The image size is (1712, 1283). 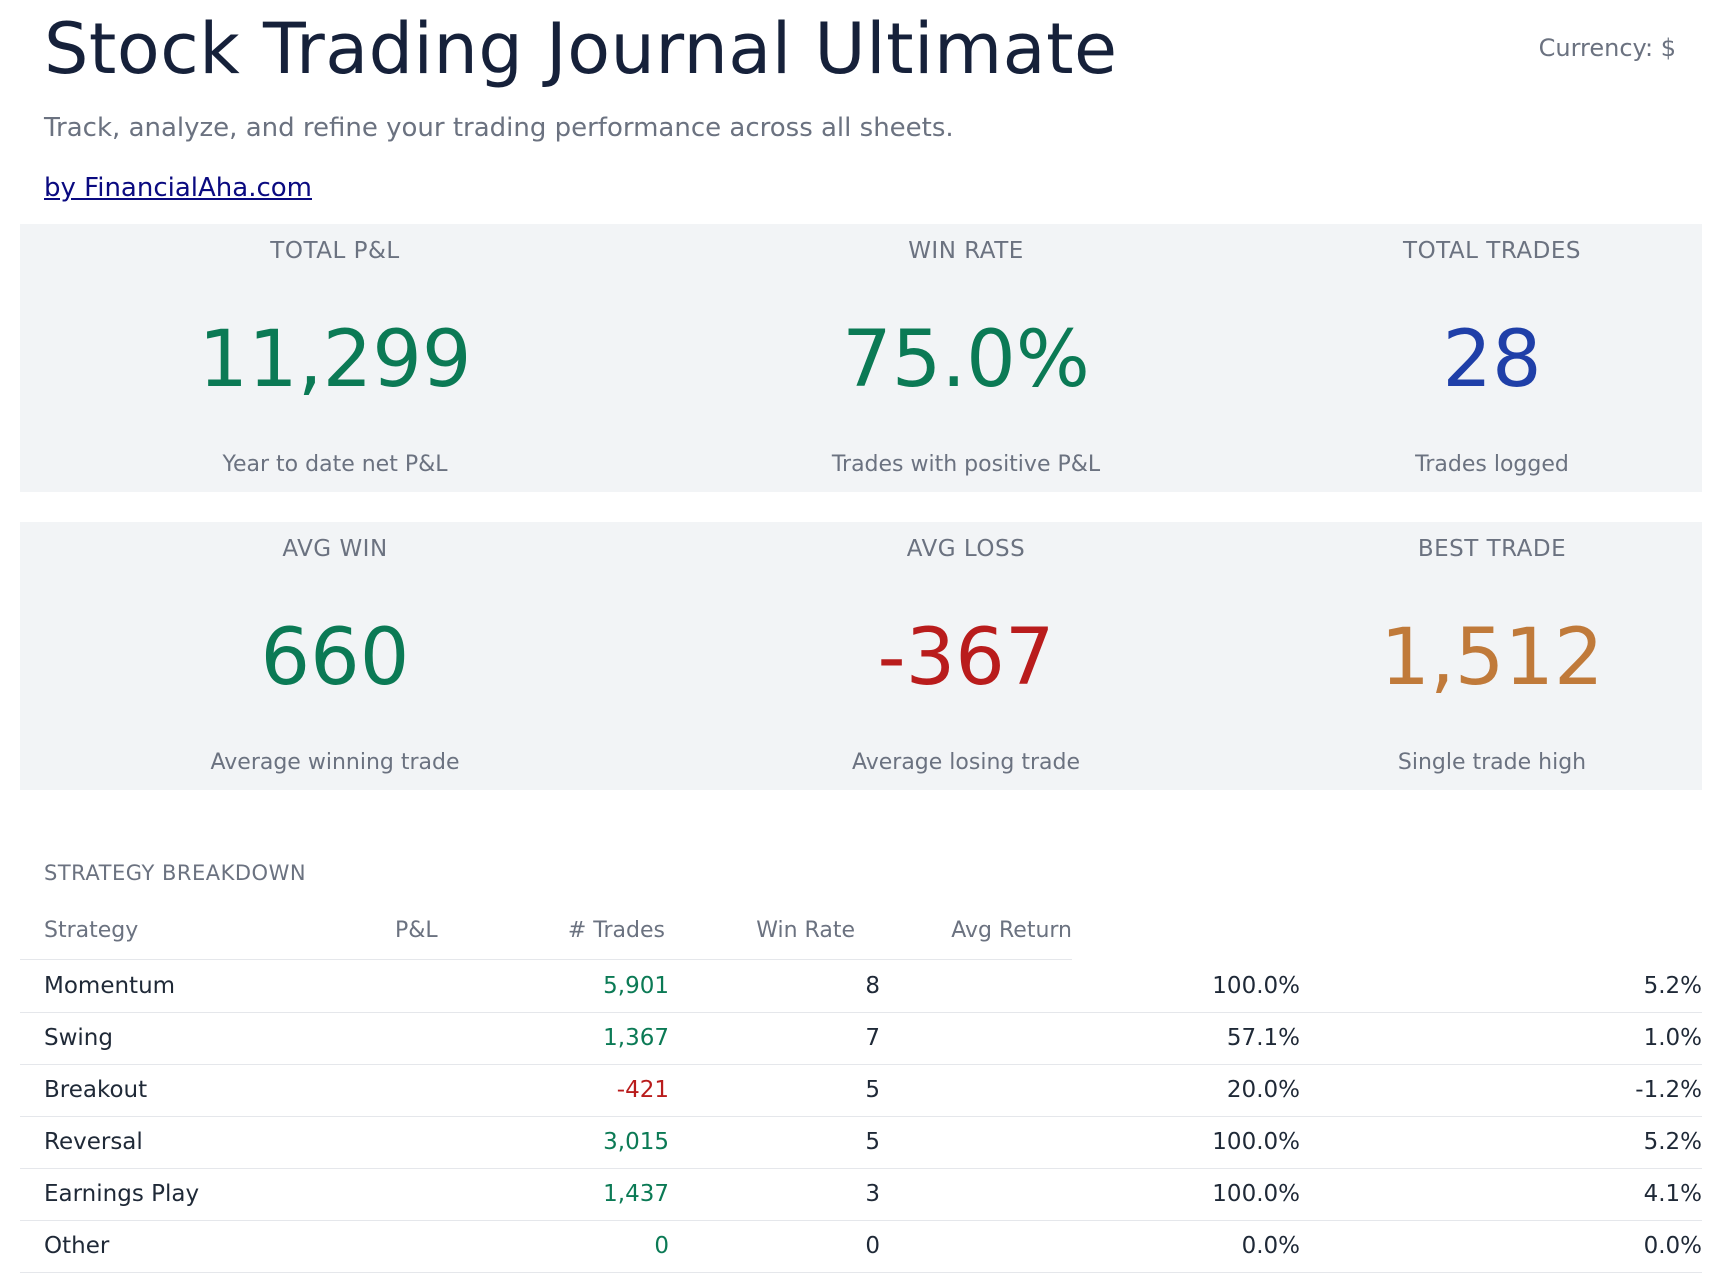 I want to click on currency-label: Currency: $, so click(x=1607, y=48).